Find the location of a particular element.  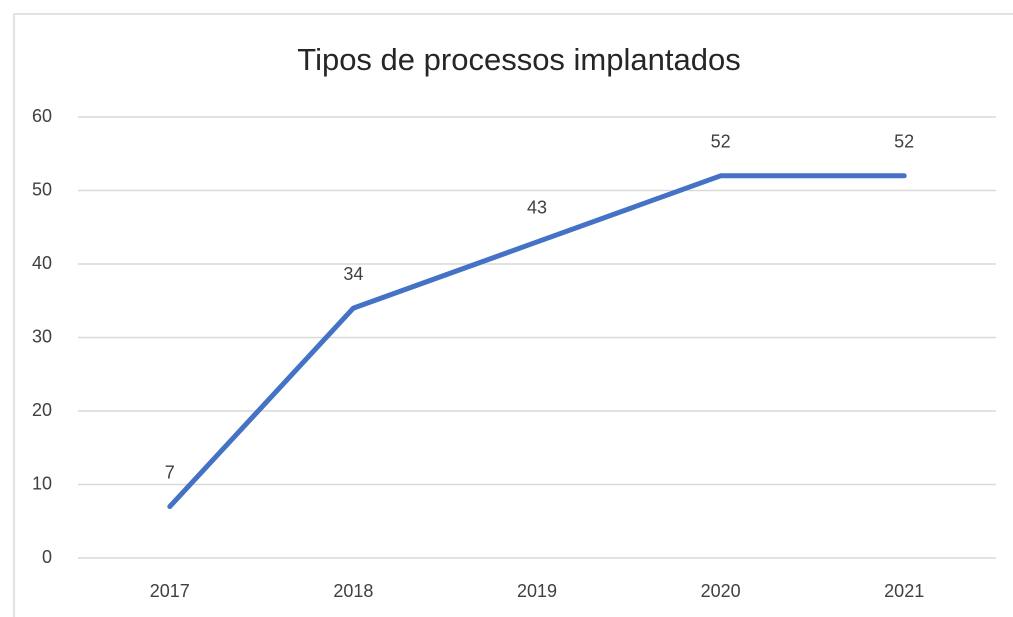

x-tick-label: 2020 is located at coordinates (721, 591).